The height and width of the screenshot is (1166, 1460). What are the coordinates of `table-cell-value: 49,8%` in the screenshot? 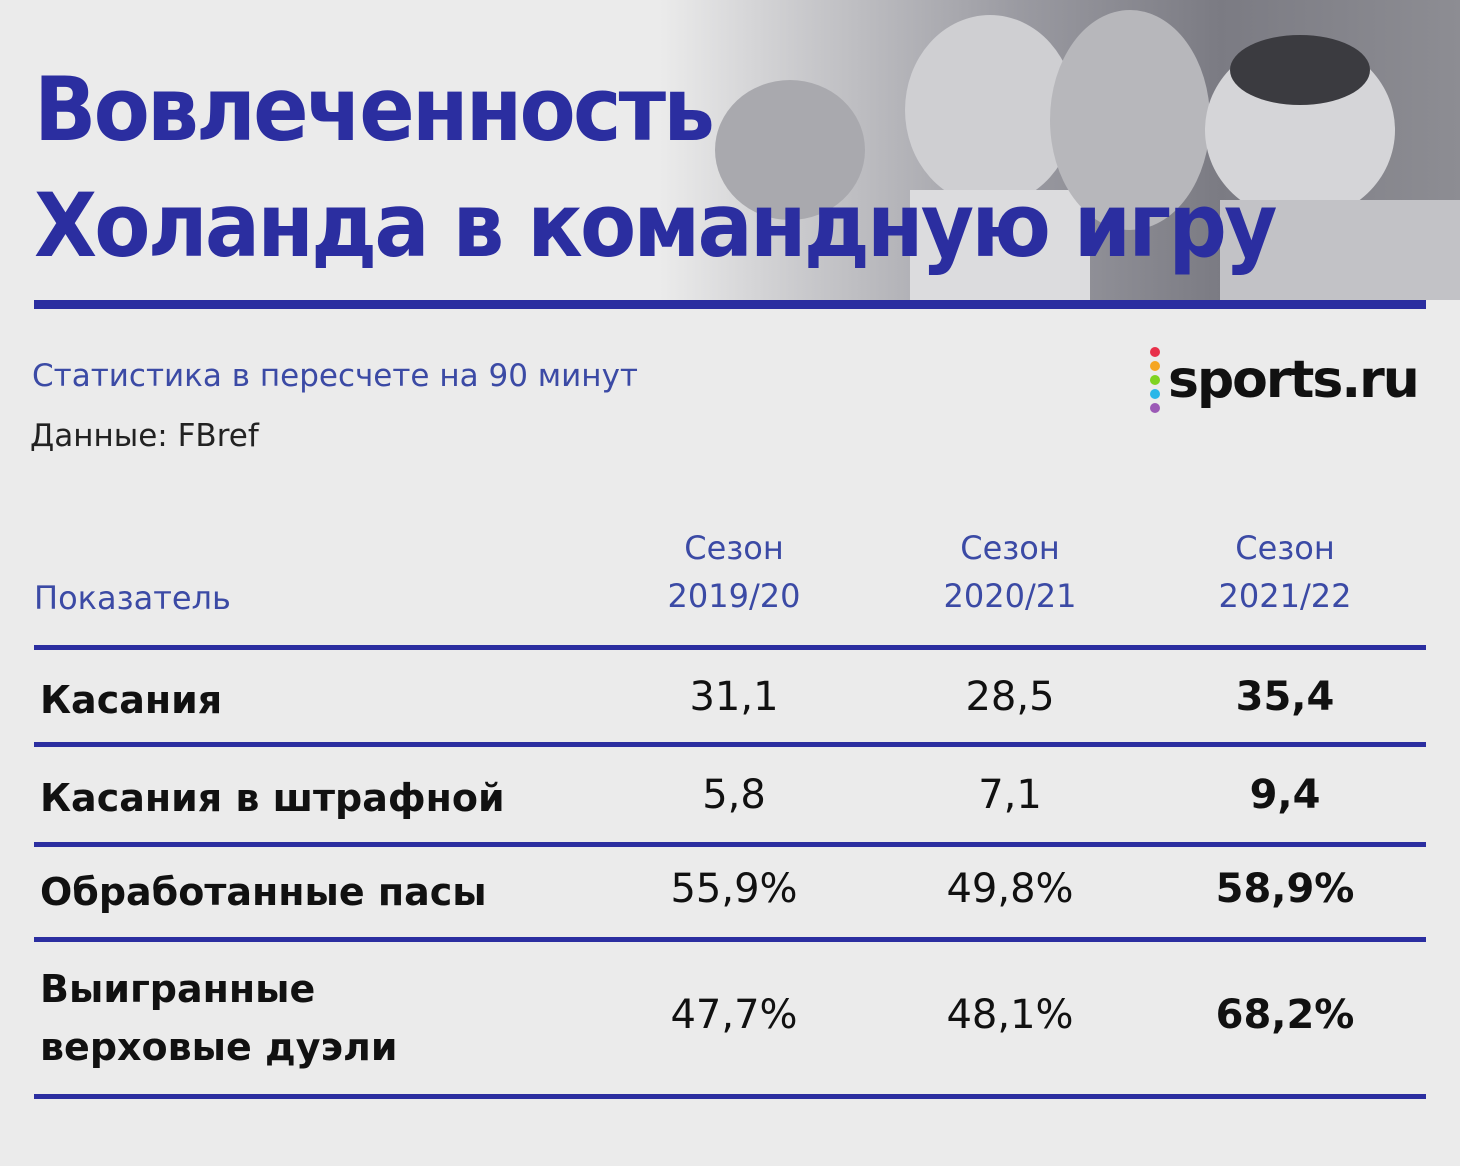 It's located at (1010, 889).